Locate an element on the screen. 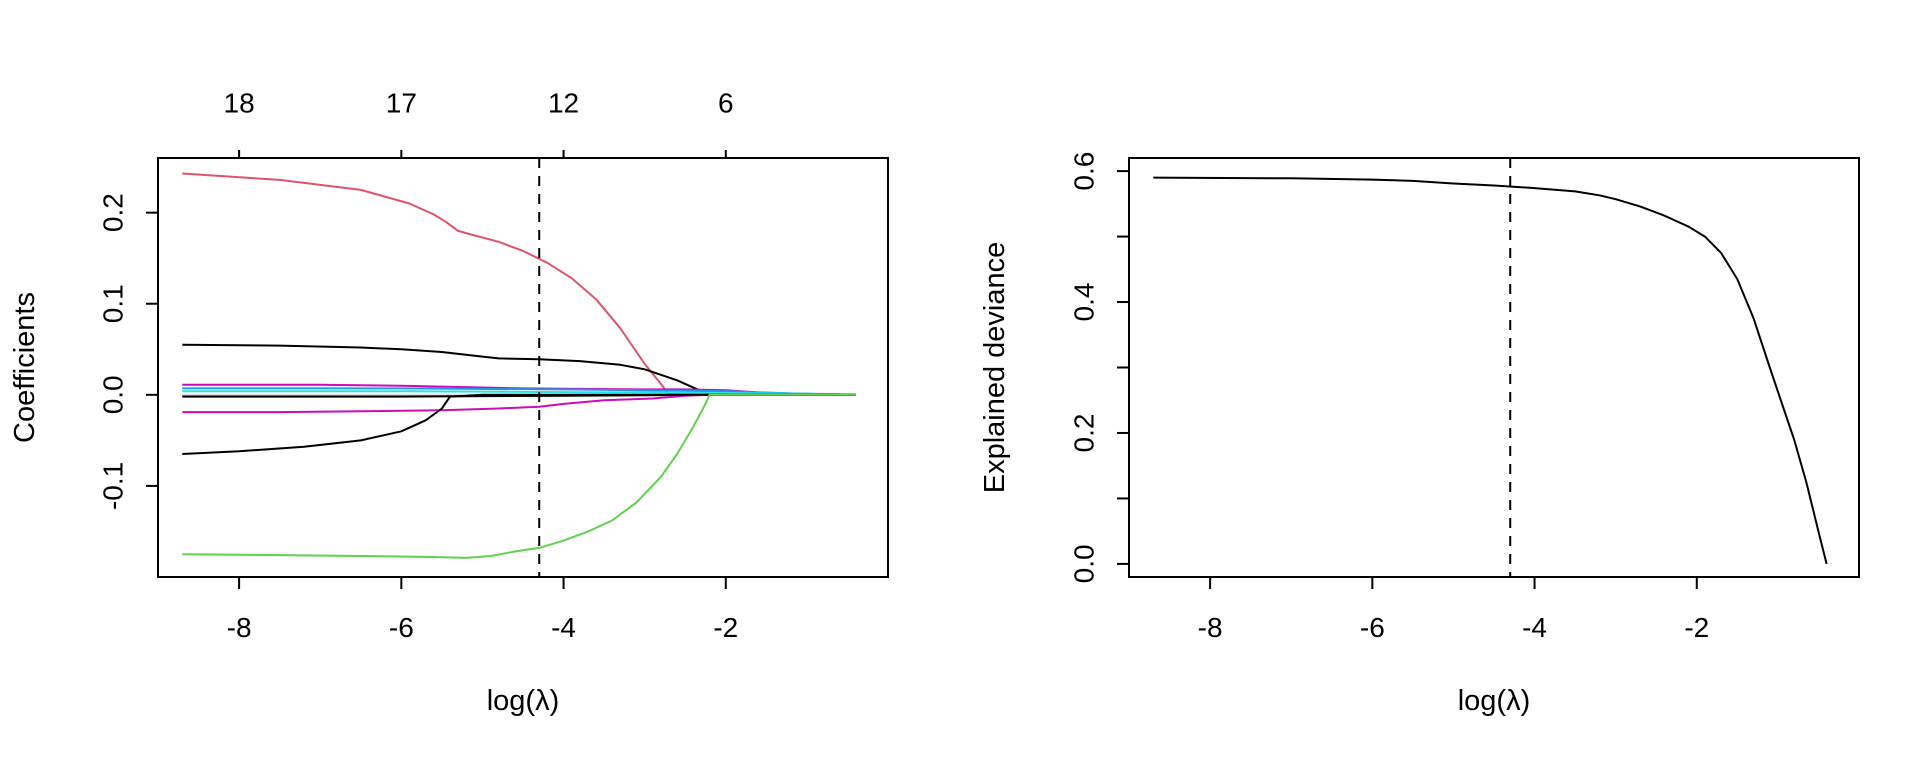 Image resolution: width=1920 pixels, height=768 pixels. top-axis-label: 6 is located at coordinates (726, 103).